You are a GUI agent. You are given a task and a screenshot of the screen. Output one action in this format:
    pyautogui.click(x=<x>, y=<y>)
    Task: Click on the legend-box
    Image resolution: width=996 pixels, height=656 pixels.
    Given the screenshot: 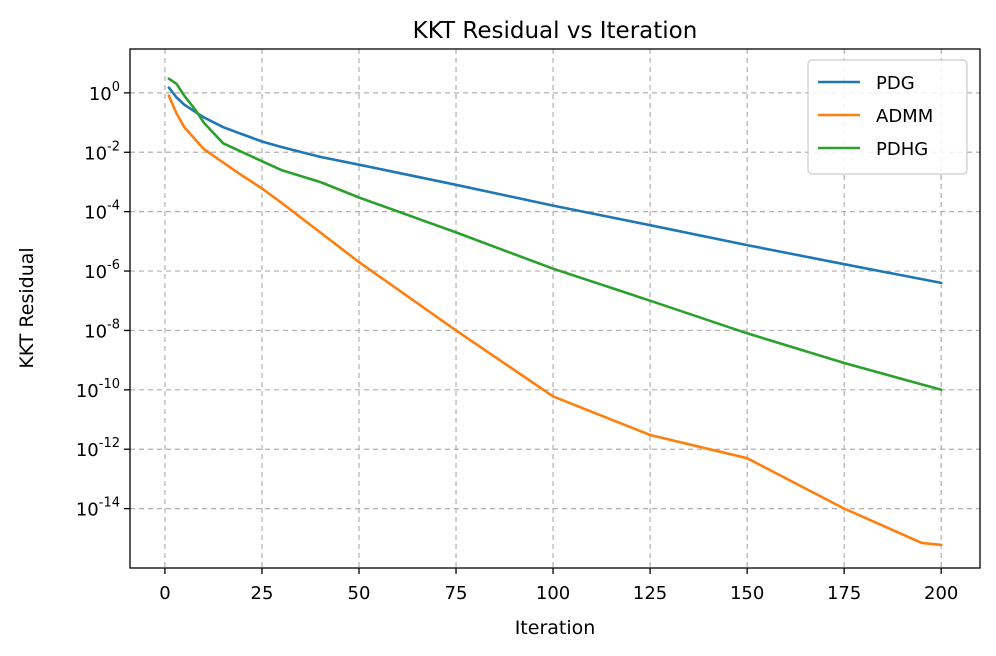 What is the action you would take?
    pyautogui.click(x=887, y=117)
    